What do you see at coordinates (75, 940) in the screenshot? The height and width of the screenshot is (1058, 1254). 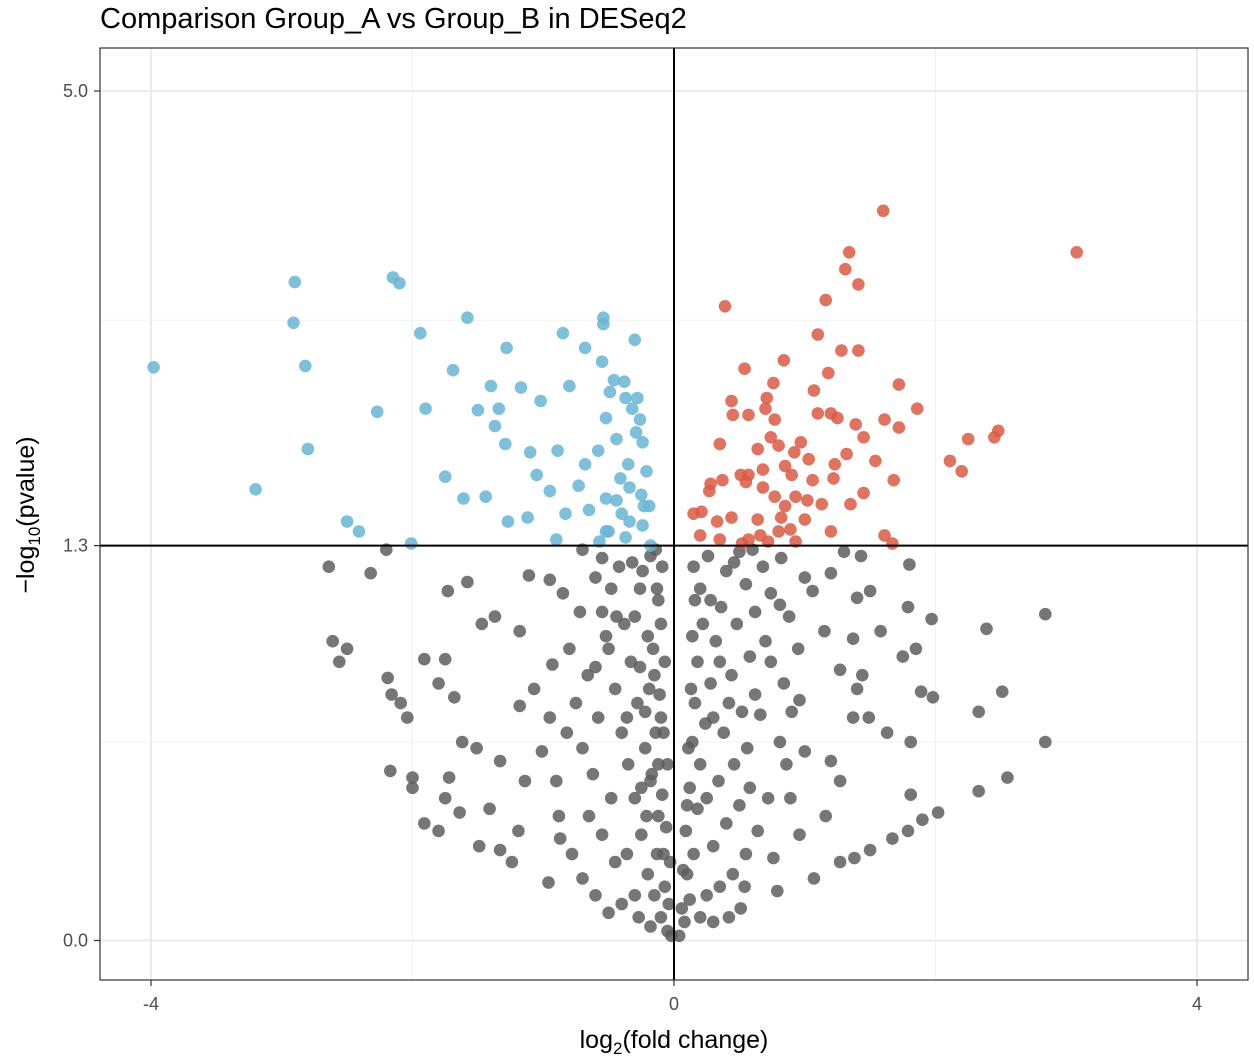 I see `y-tick-label: 0.0` at bounding box center [75, 940].